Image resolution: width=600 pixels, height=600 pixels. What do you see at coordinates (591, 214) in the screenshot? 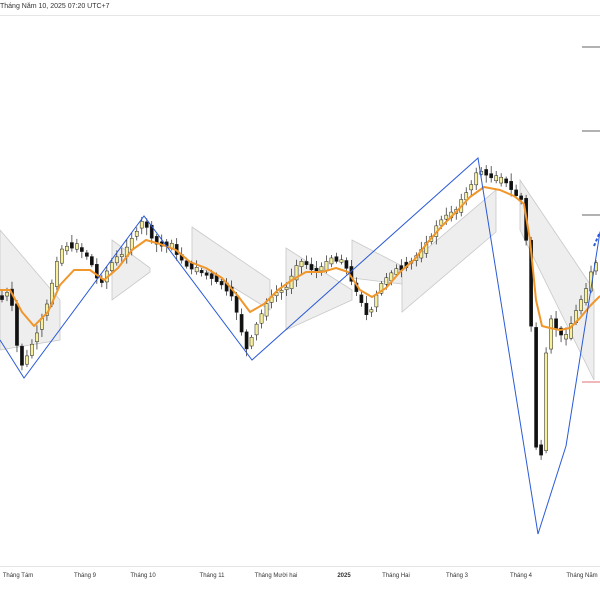
I see `price-levels` at bounding box center [591, 214].